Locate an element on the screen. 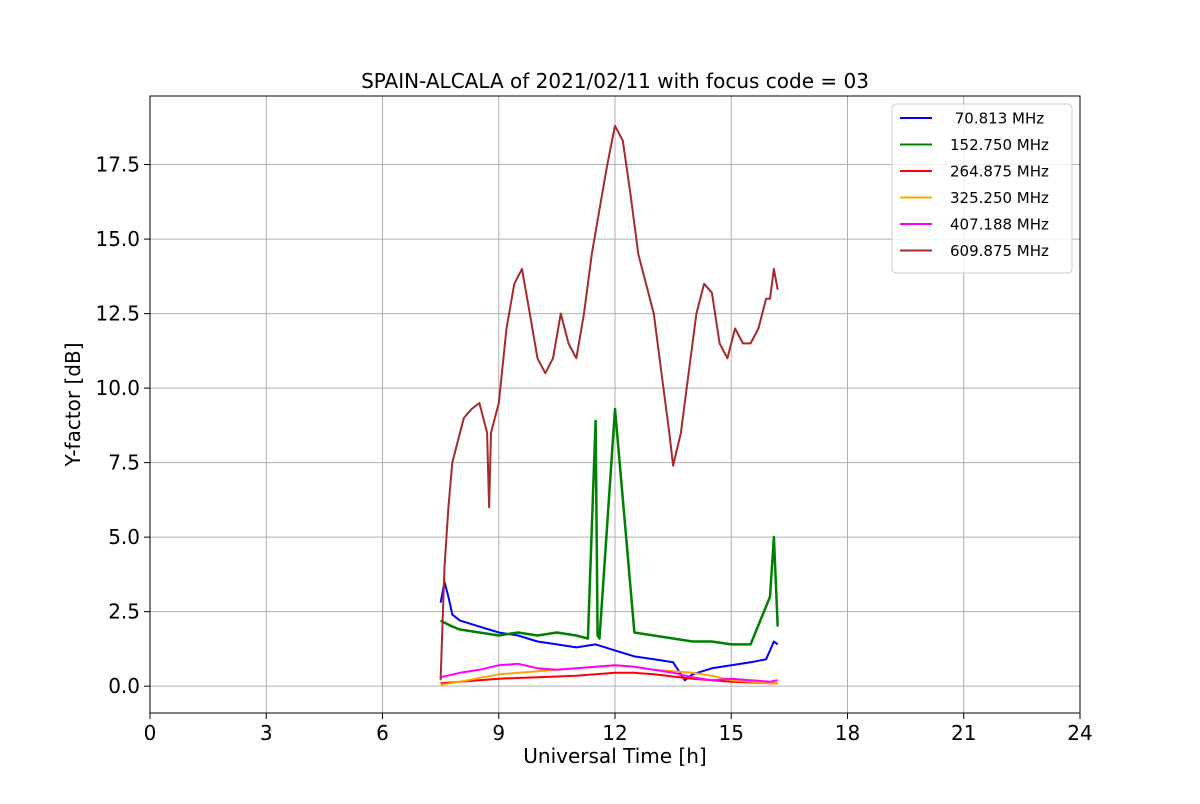 This screenshot has width=1200, height=804. legend-label: 152.750 MHz is located at coordinates (999, 145).